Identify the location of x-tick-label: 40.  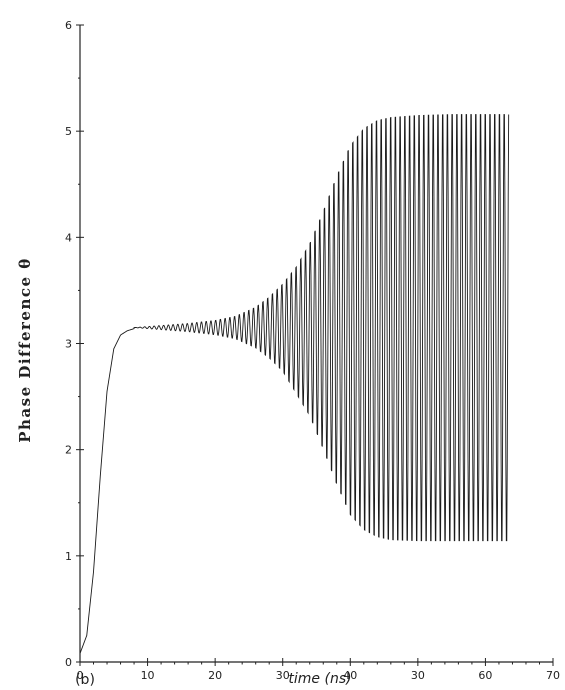
(350, 675).